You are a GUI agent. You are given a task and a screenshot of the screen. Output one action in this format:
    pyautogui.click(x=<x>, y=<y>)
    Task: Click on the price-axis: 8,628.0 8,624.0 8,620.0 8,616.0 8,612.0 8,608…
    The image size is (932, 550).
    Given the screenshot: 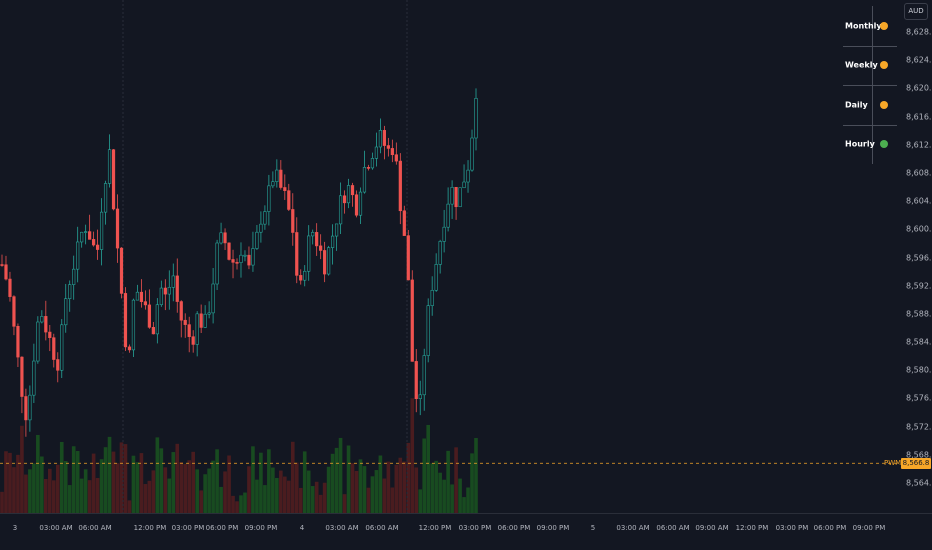 What is the action you would take?
    pyautogui.click(x=915, y=256)
    